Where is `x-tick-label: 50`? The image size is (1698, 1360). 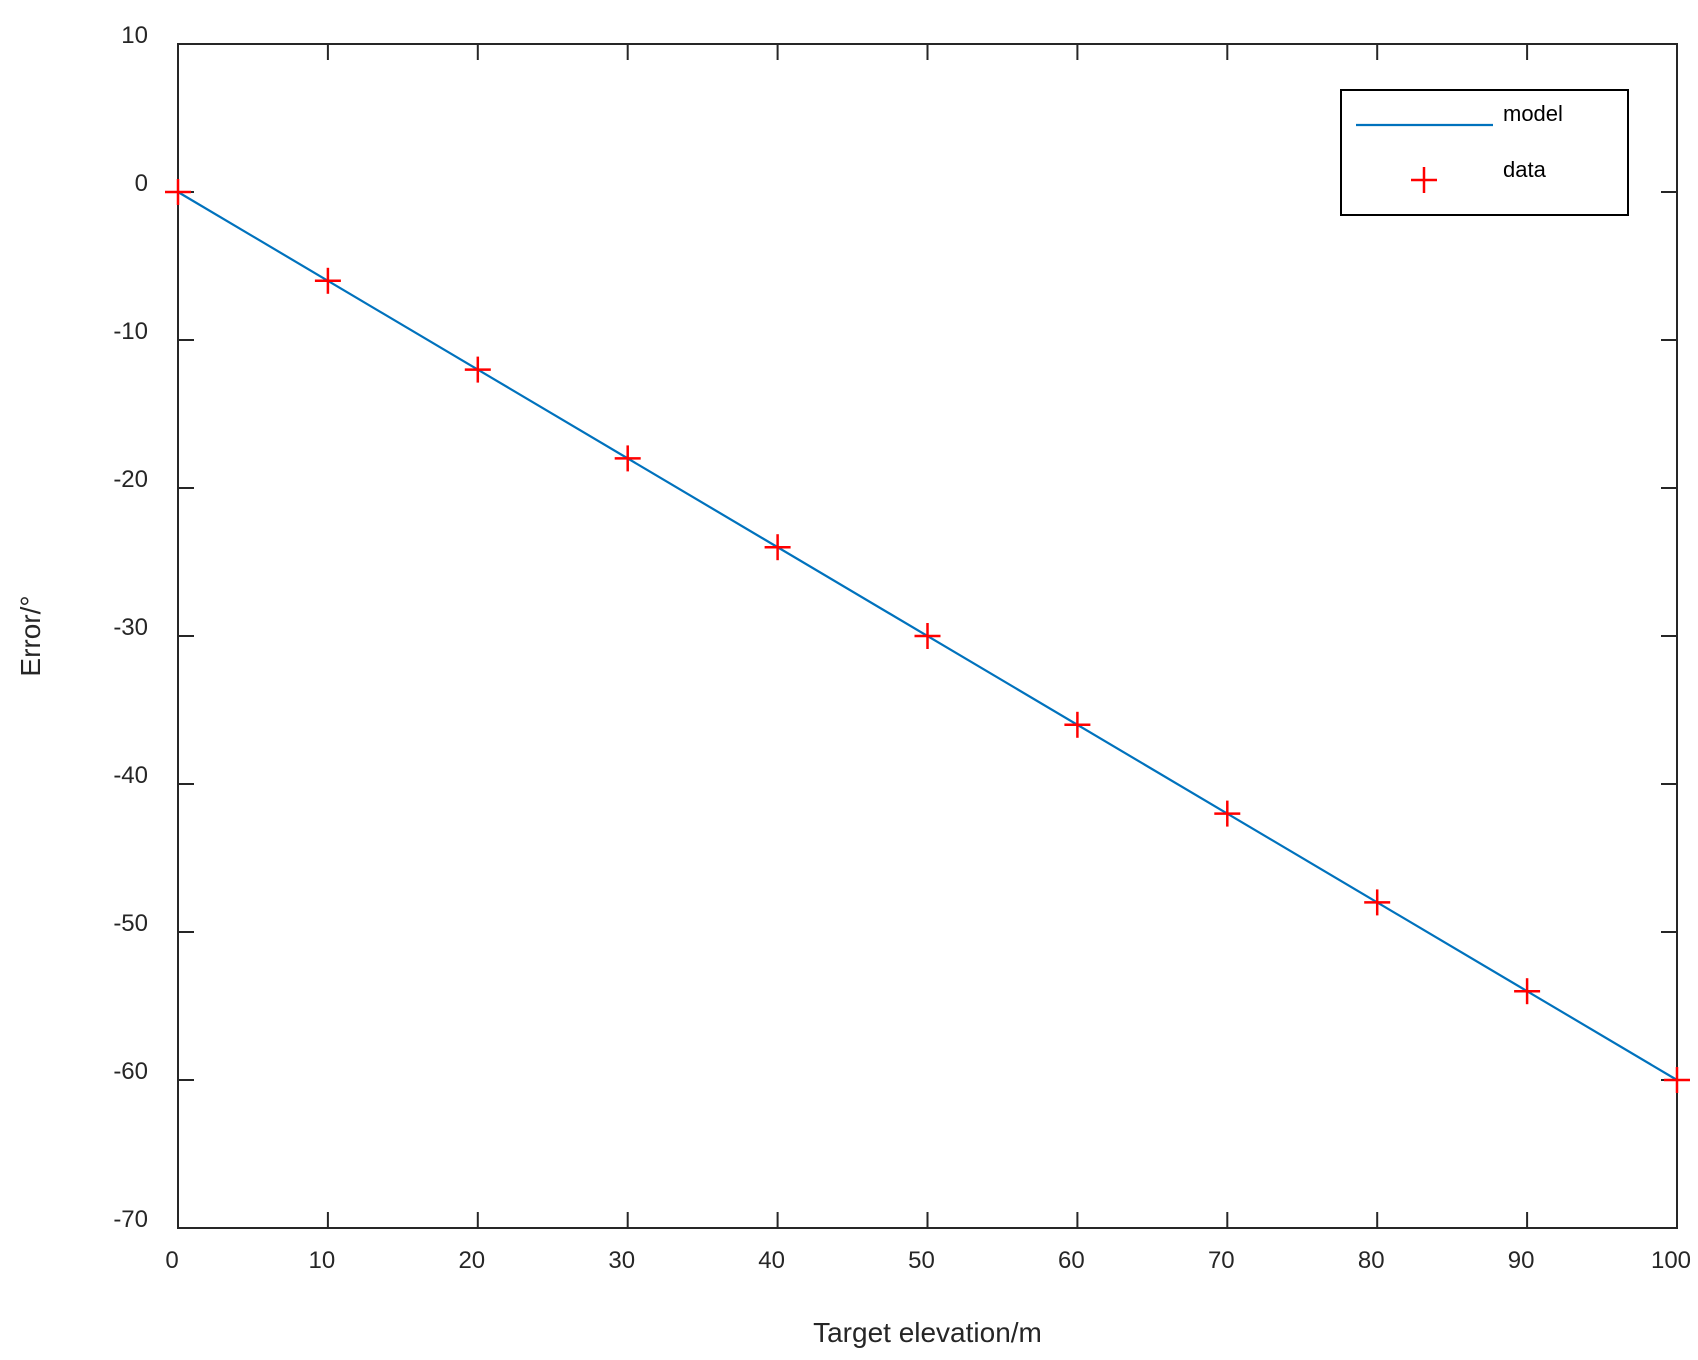 x-tick-label: 50 is located at coordinates (921, 1260).